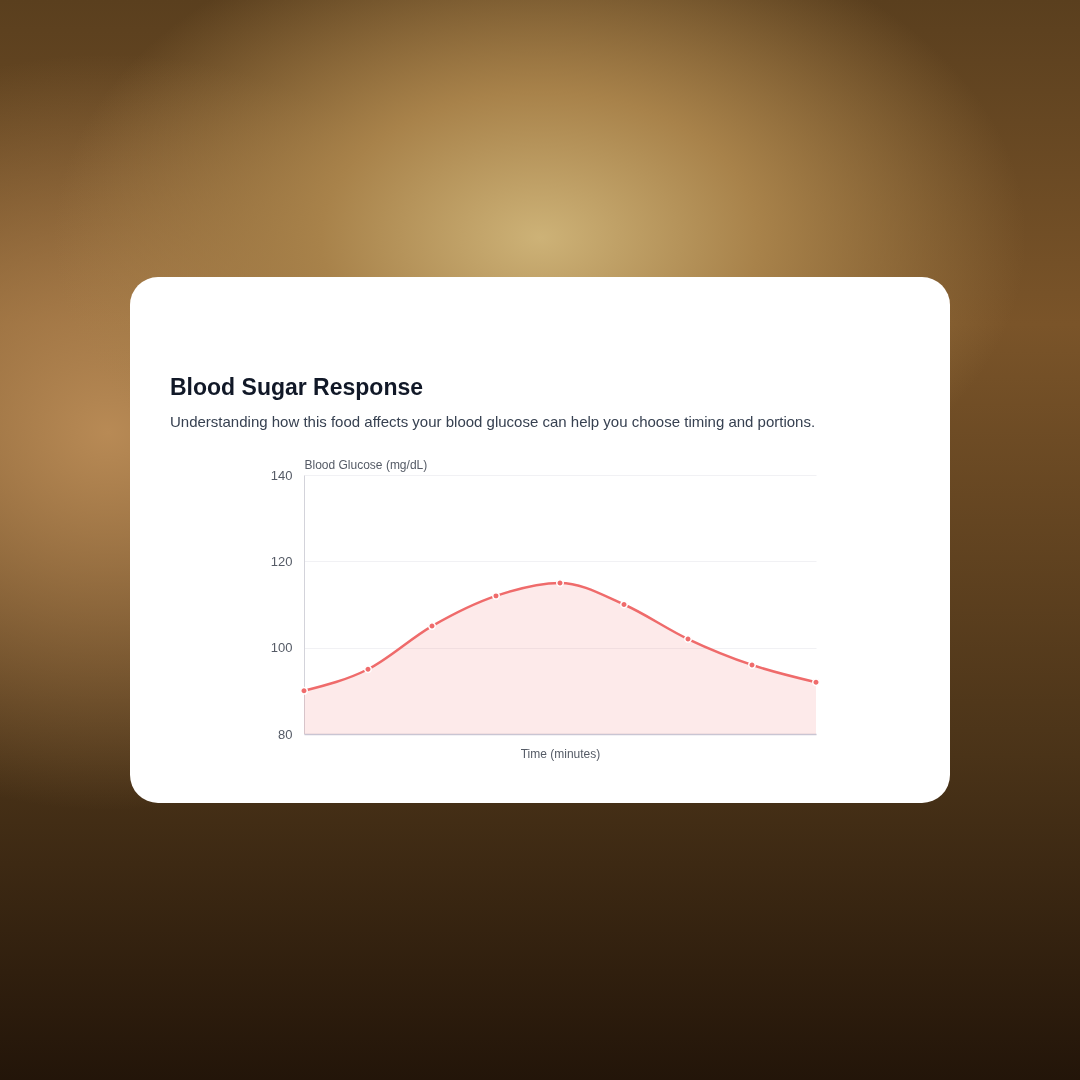  I want to click on y-tick-label: 80, so click(285, 734).